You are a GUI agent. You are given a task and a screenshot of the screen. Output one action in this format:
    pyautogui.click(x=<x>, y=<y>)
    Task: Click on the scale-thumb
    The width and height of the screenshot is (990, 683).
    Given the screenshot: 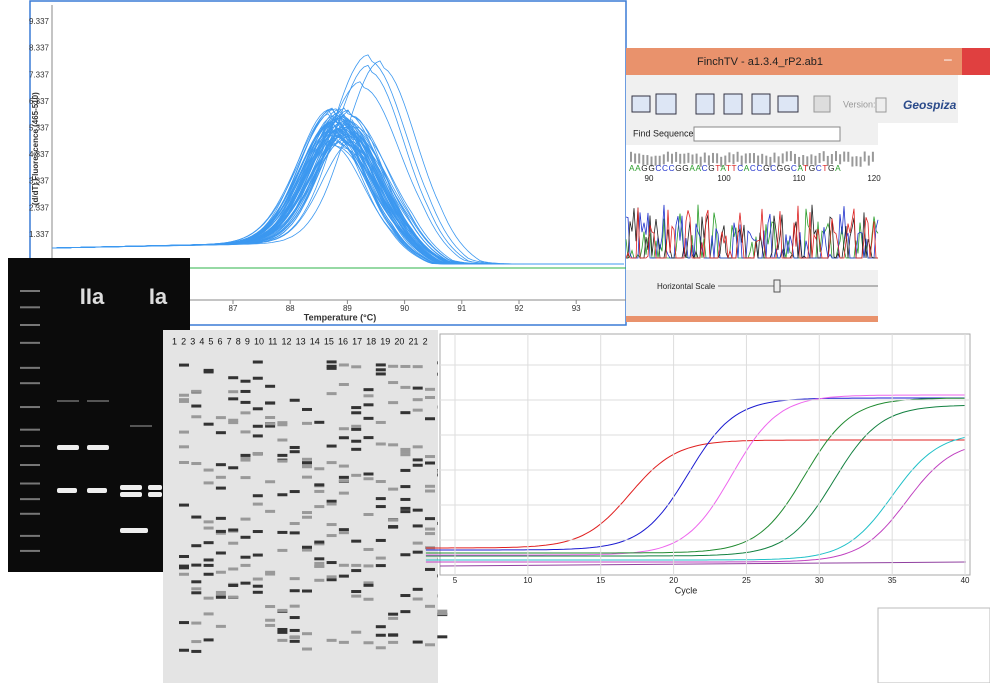 What is the action you would take?
    pyautogui.click(x=777, y=286)
    